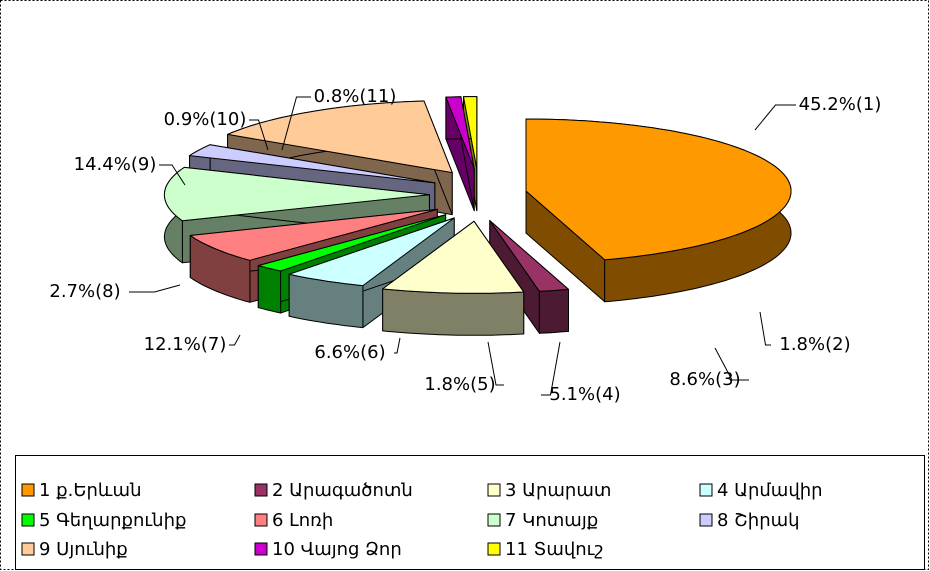 This screenshot has width=930, height=571. What do you see at coordinates (83, 549) in the screenshot?
I see `legend-label: 9 Սյունիք` at bounding box center [83, 549].